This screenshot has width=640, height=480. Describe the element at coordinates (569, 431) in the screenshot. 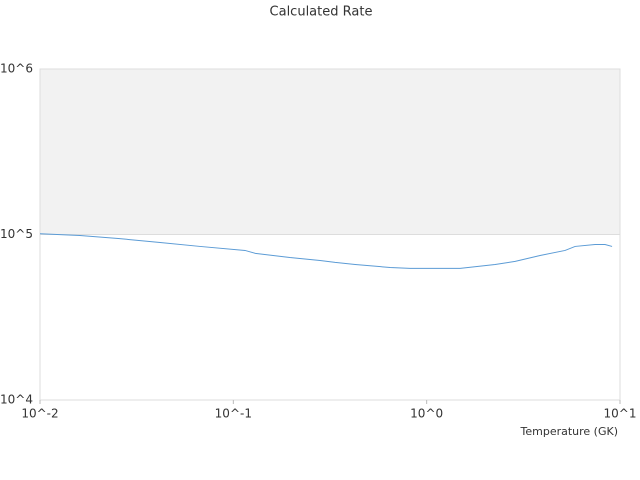

I see `x-axis-label: Temperature (GK)` at that location.